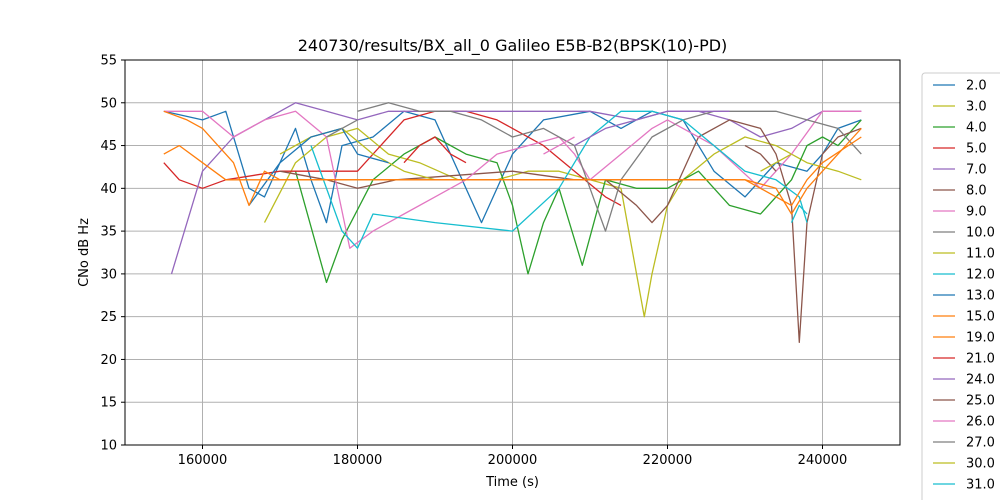  What do you see at coordinates (108, 61) in the screenshot?
I see `y-tick-label: 55` at bounding box center [108, 61].